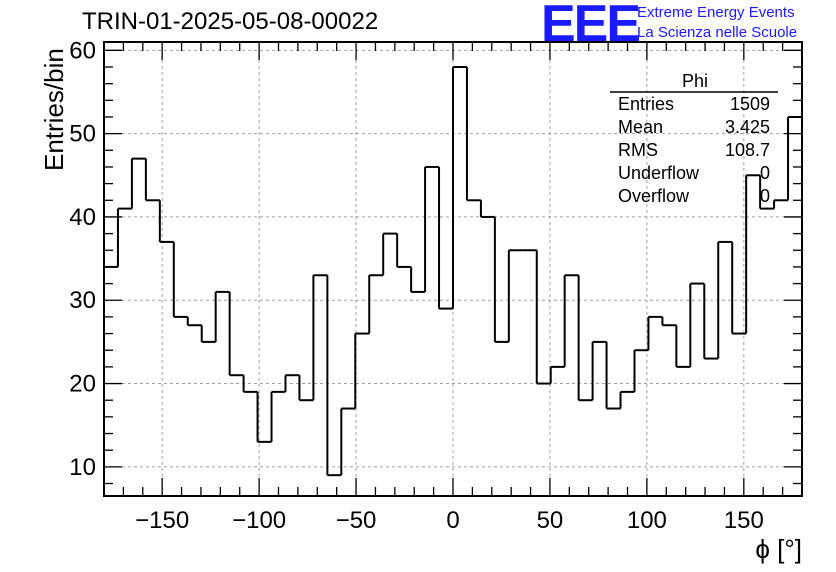  Describe the element at coordinates (716, 12) in the screenshot. I see `eee-logo-line1: Extreme Energy Events` at that location.